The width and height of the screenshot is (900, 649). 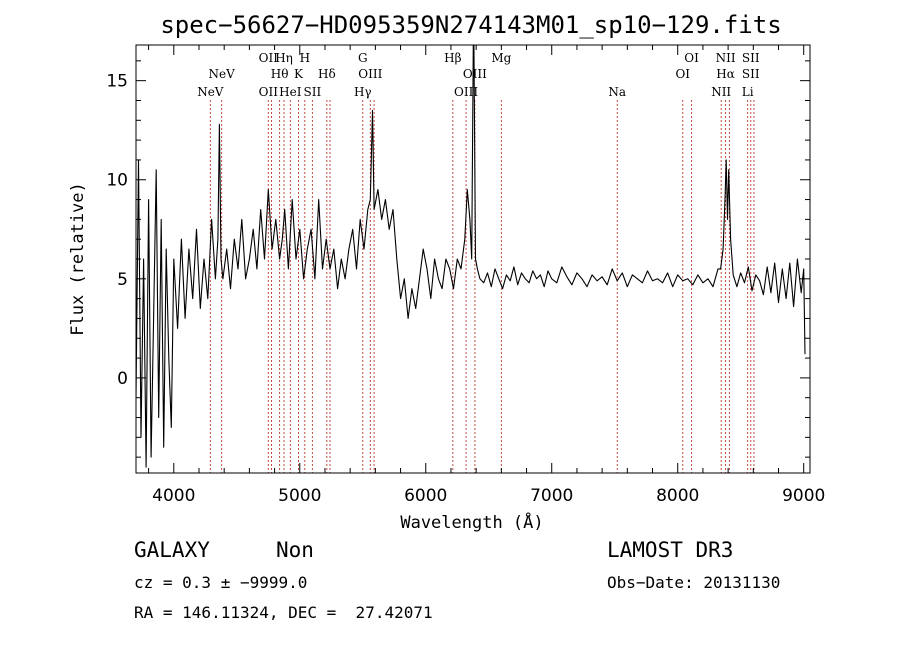 I want to click on line-label: Hθ, so click(x=280, y=74).